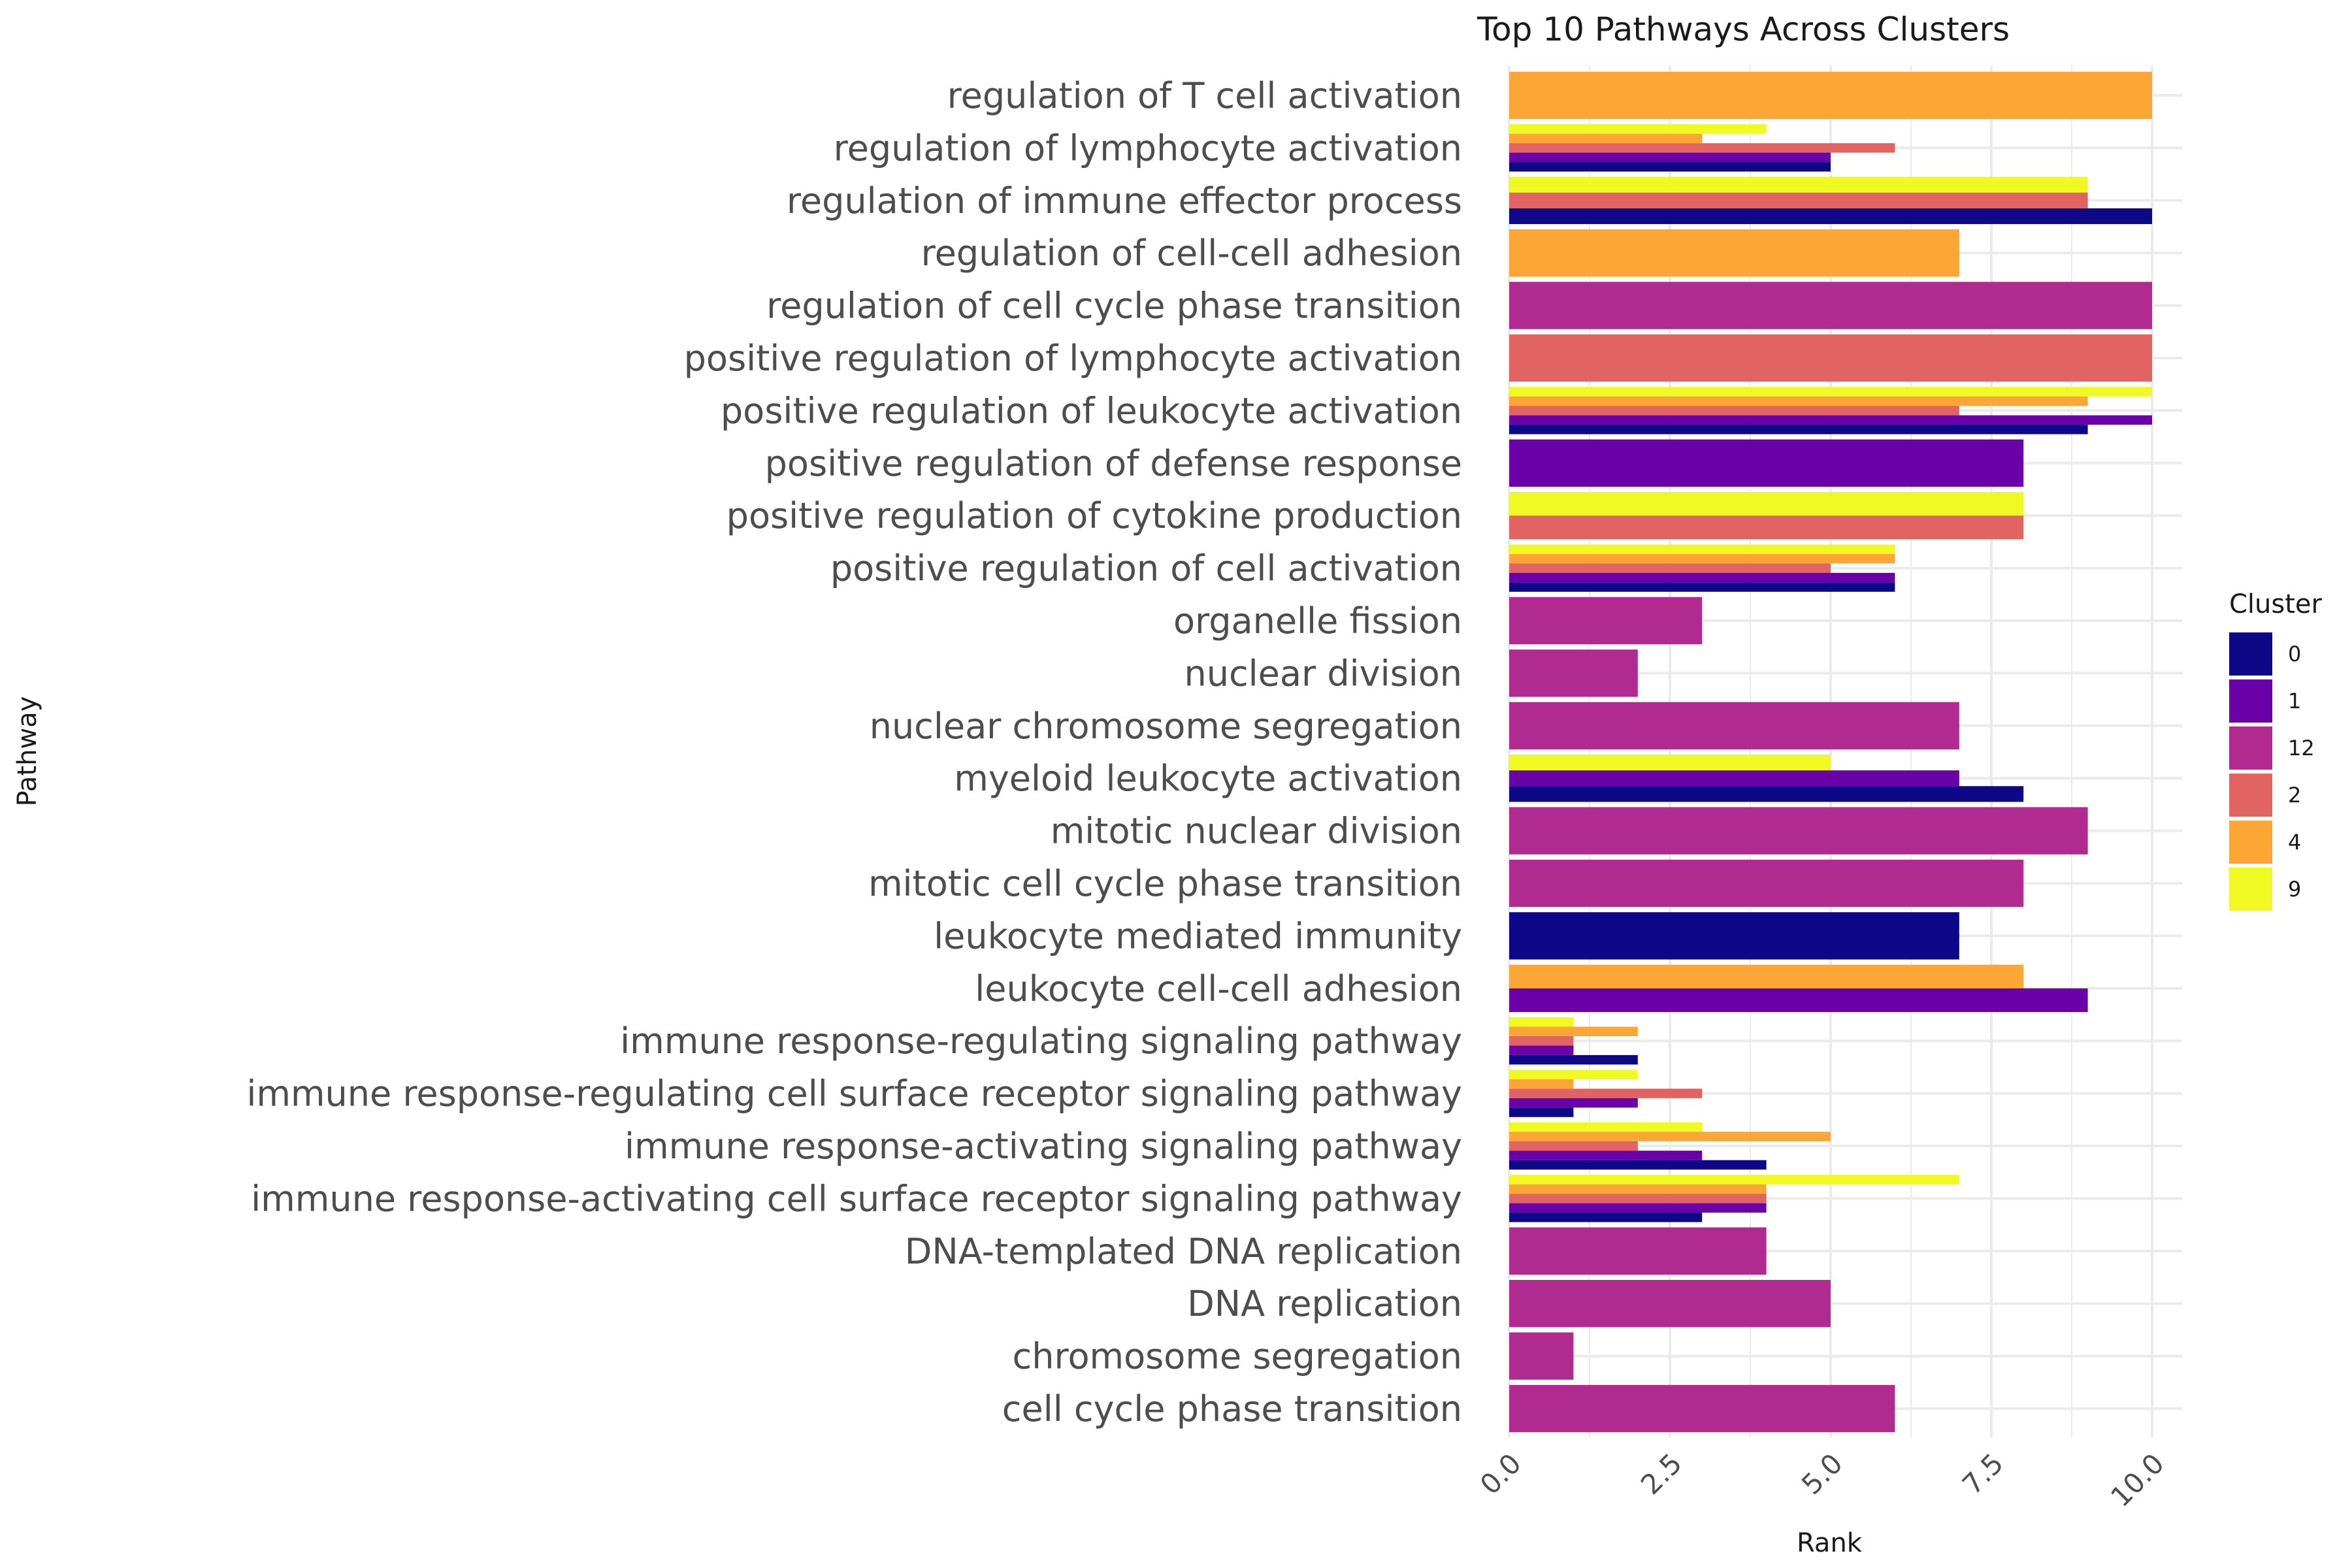  What do you see at coordinates (1146, 568) in the screenshot?
I see `y-tick-label: positive regulation of cell activation` at bounding box center [1146, 568].